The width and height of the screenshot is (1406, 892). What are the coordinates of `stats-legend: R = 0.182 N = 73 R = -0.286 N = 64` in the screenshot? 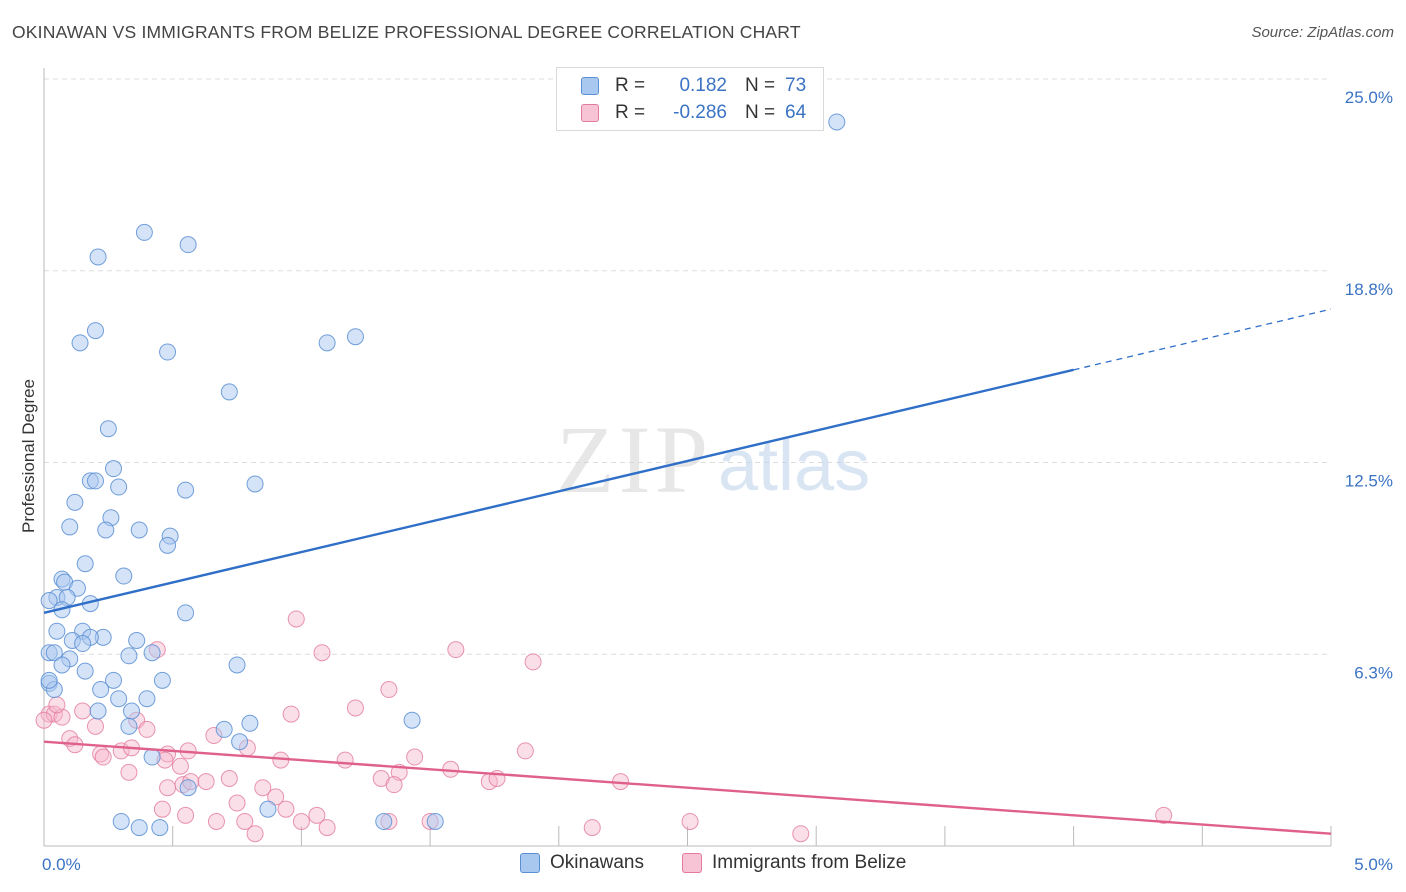 It's located at (690, 99).